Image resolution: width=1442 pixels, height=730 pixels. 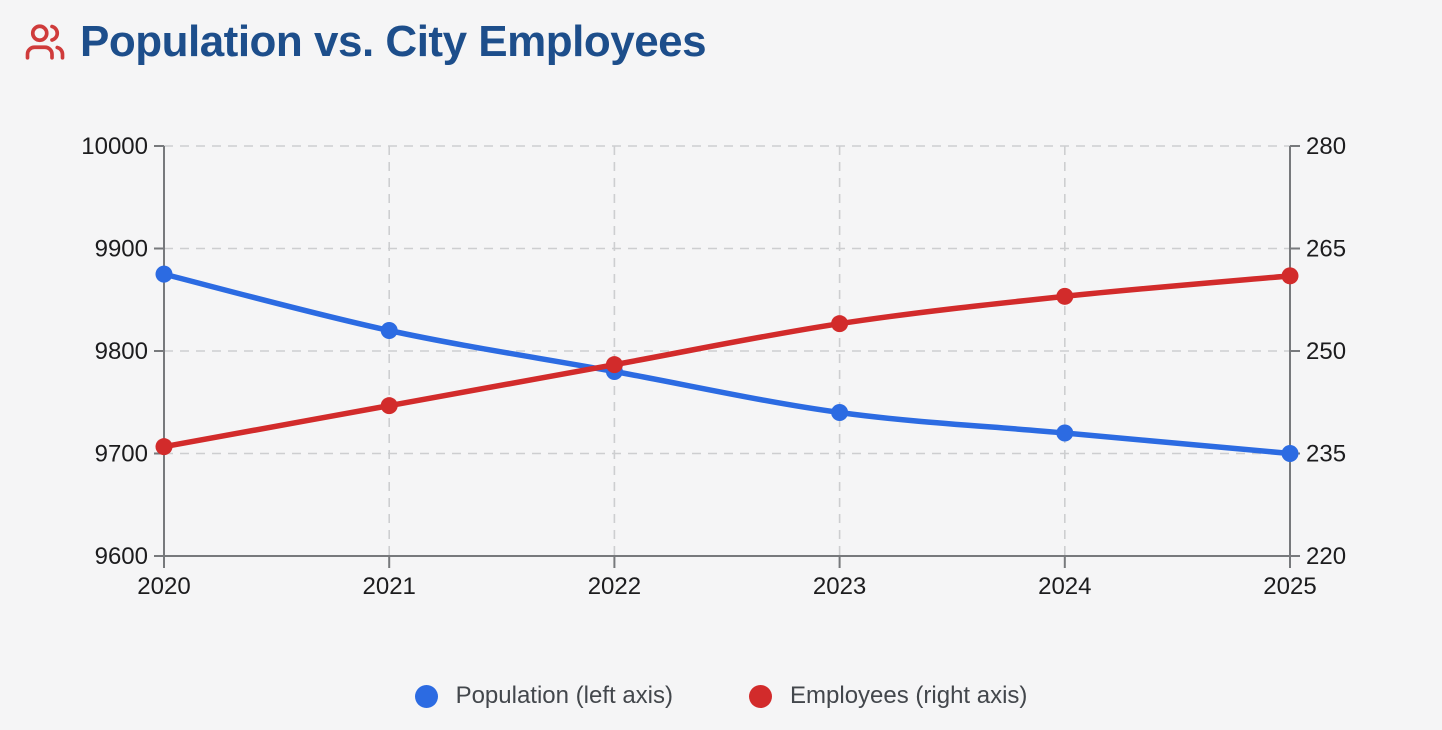 I want to click on right-axis-tick-label: 265, so click(x=1326, y=249).